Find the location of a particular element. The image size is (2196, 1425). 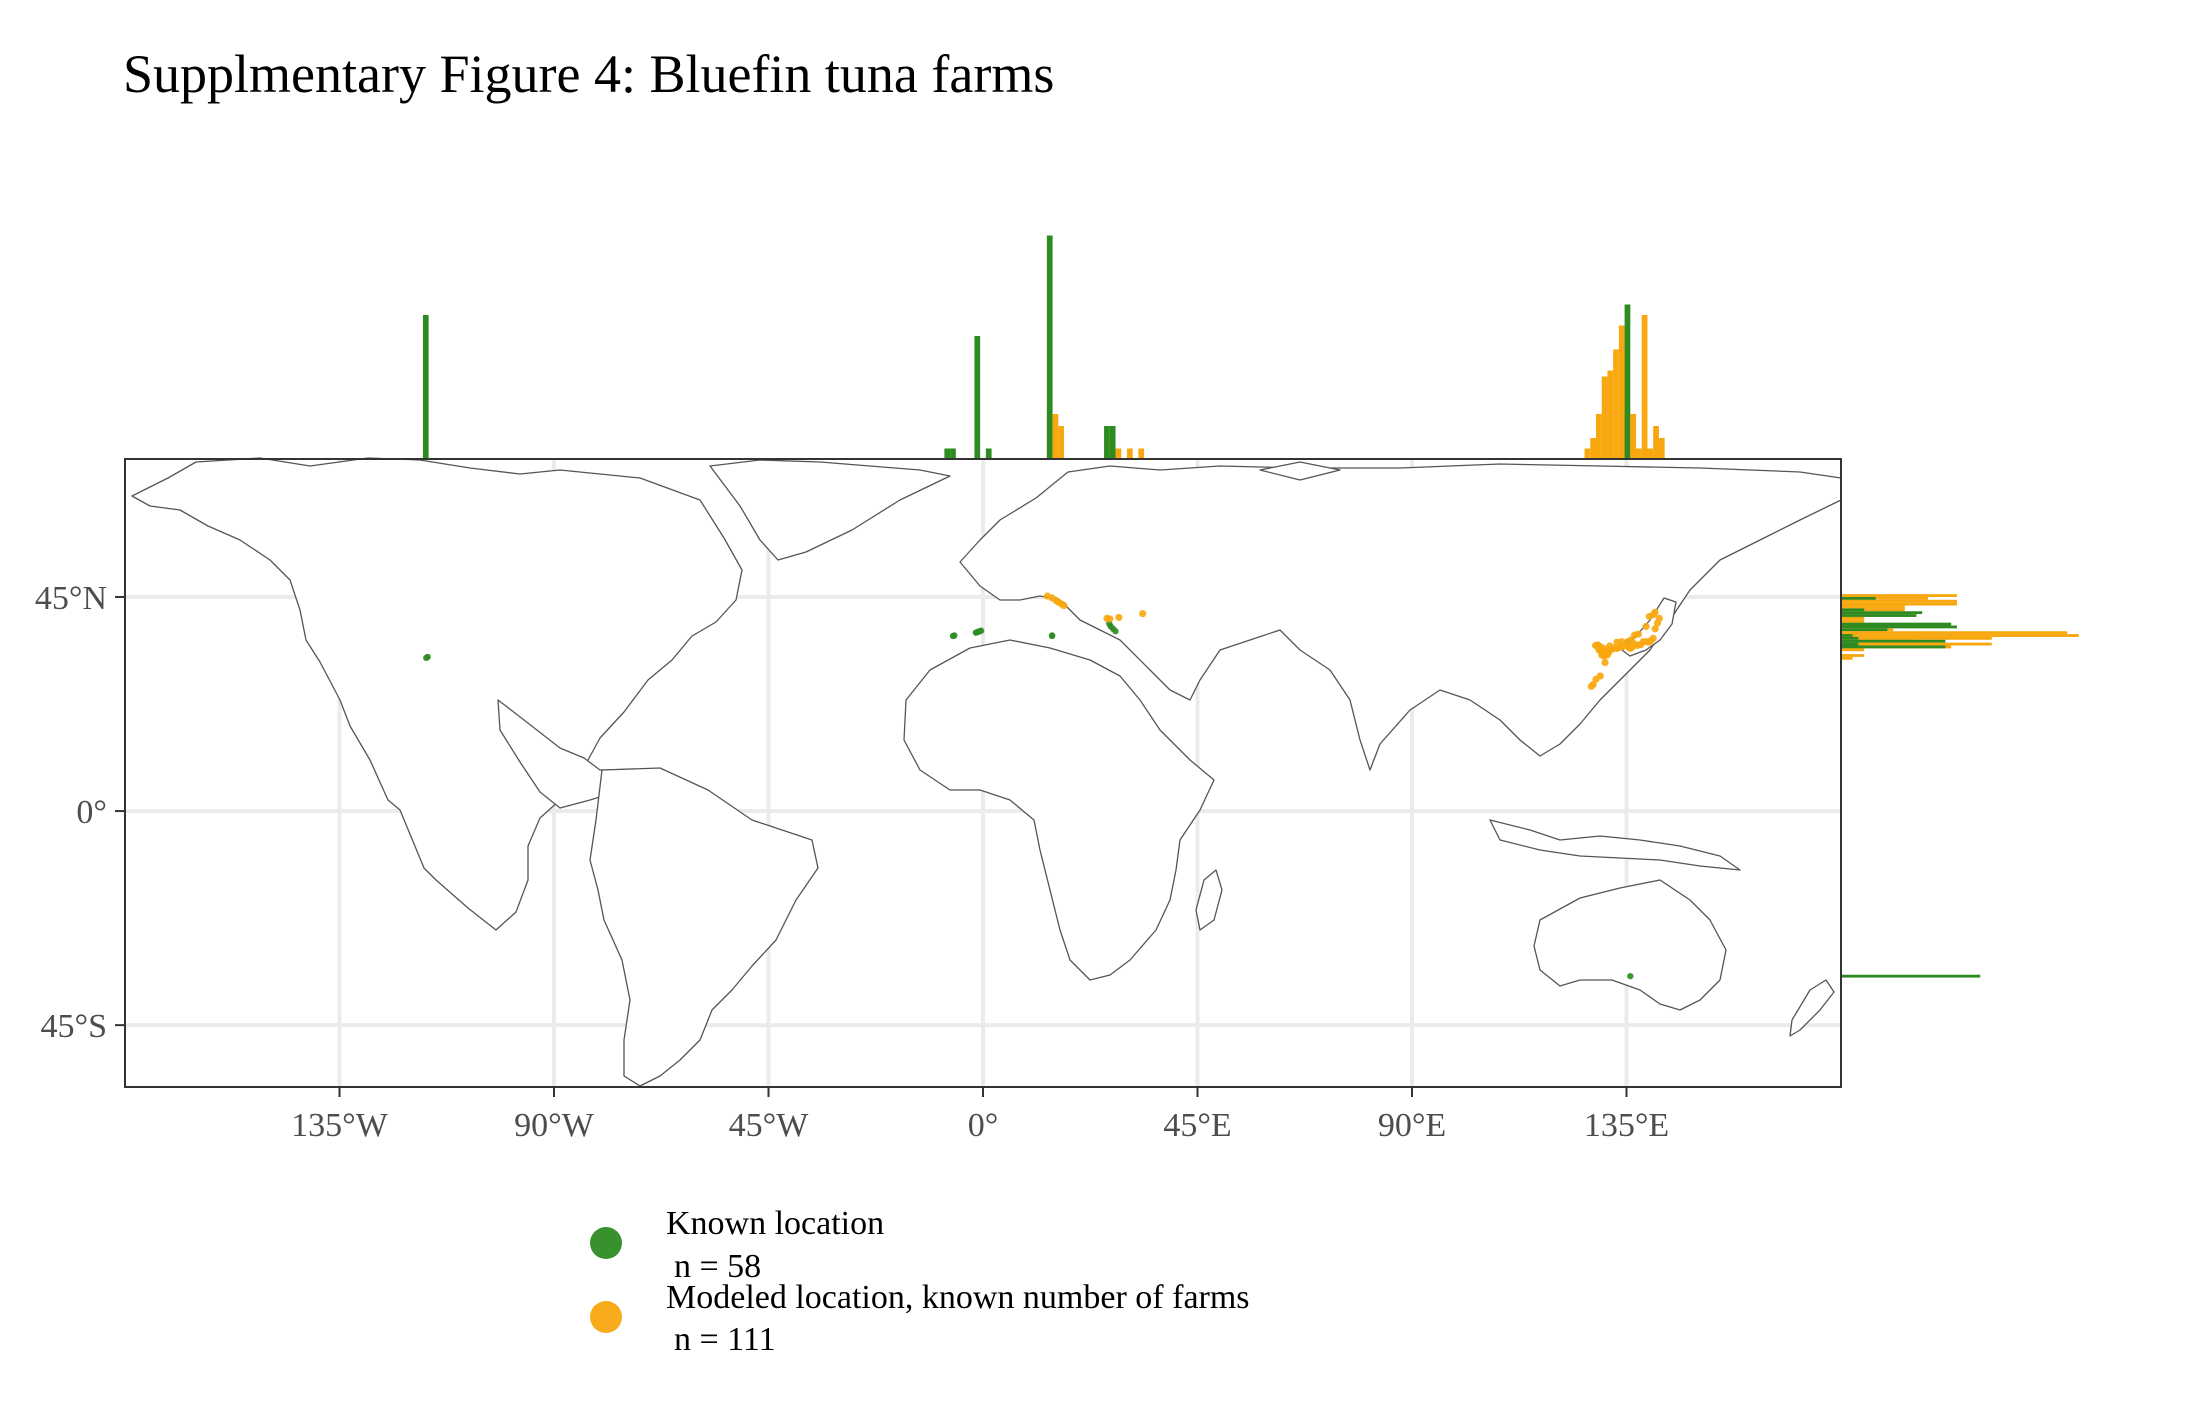

north-america is located at coordinates (437, 694).